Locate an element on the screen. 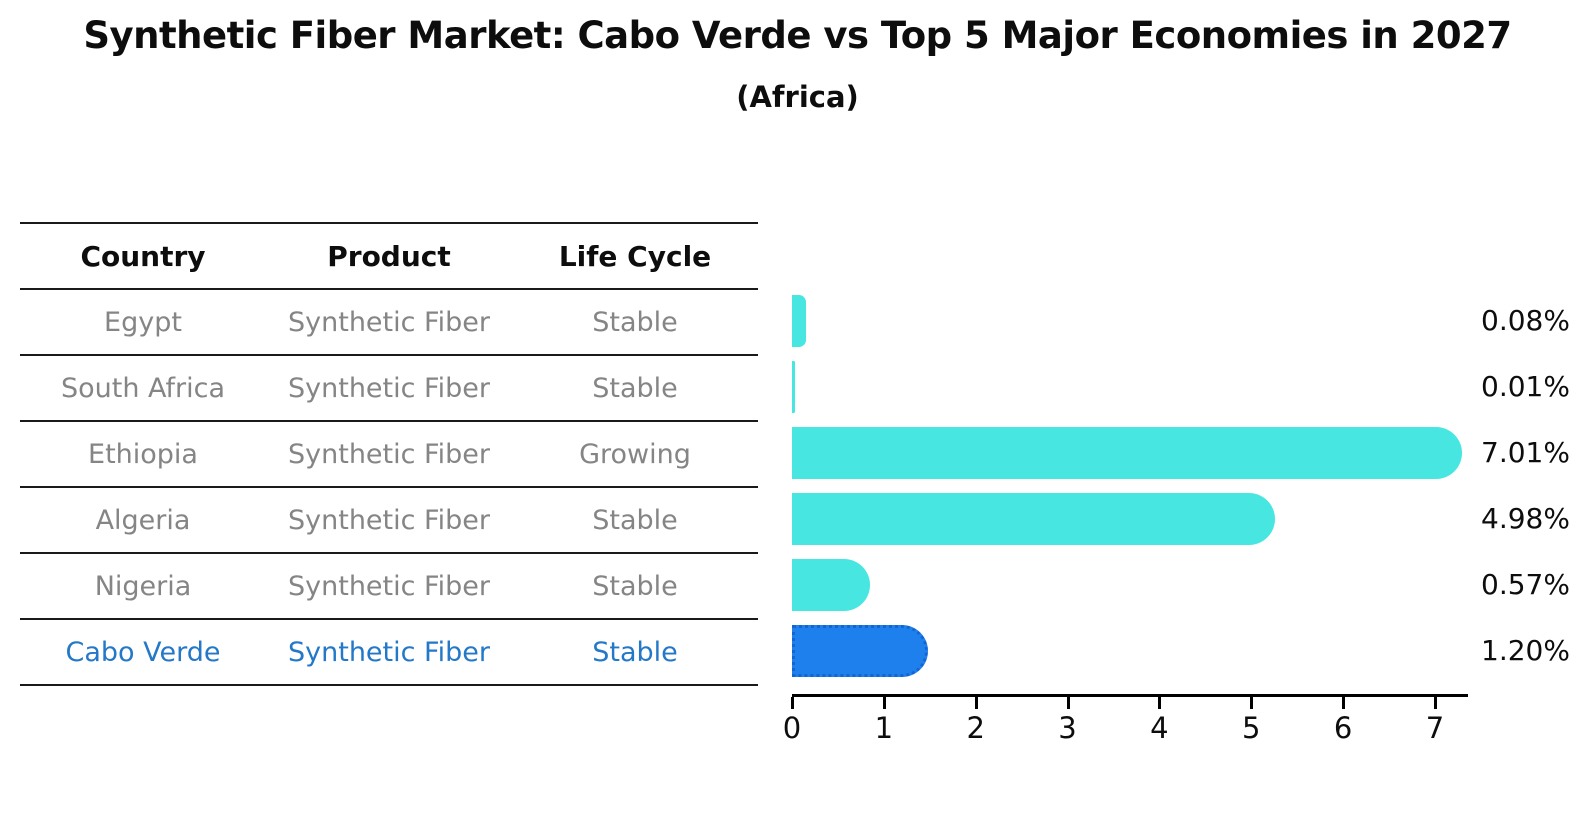  x-axis-tick-label: 5 is located at coordinates (1251, 728).